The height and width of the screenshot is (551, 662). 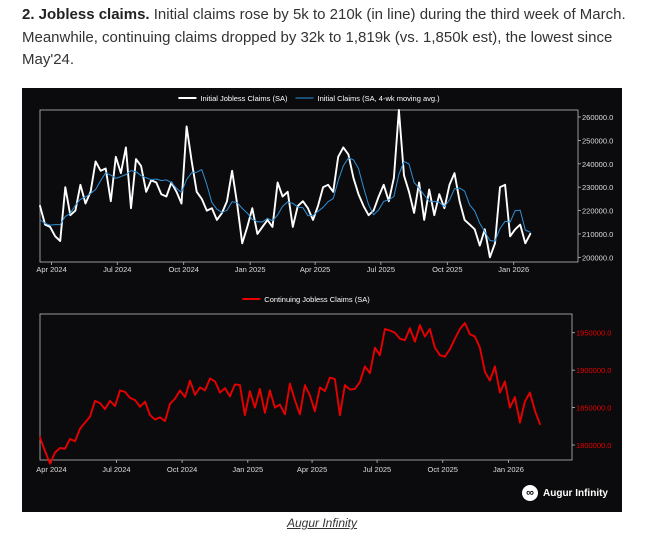 I want to click on y-tick-label: 1900000.0, so click(x=593, y=370).